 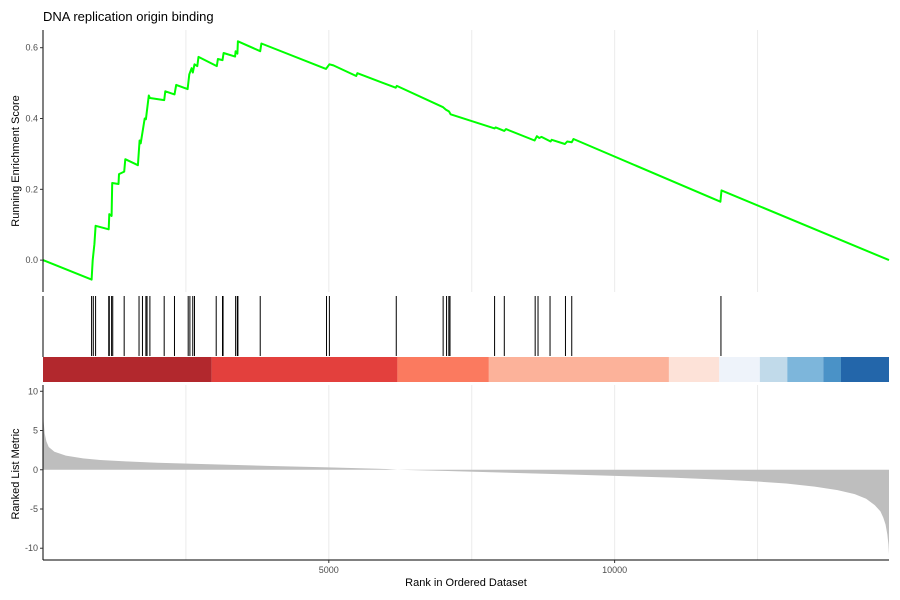 I want to click on ranked-y-axis-label: Ranked List Metric, so click(x=16, y=474).